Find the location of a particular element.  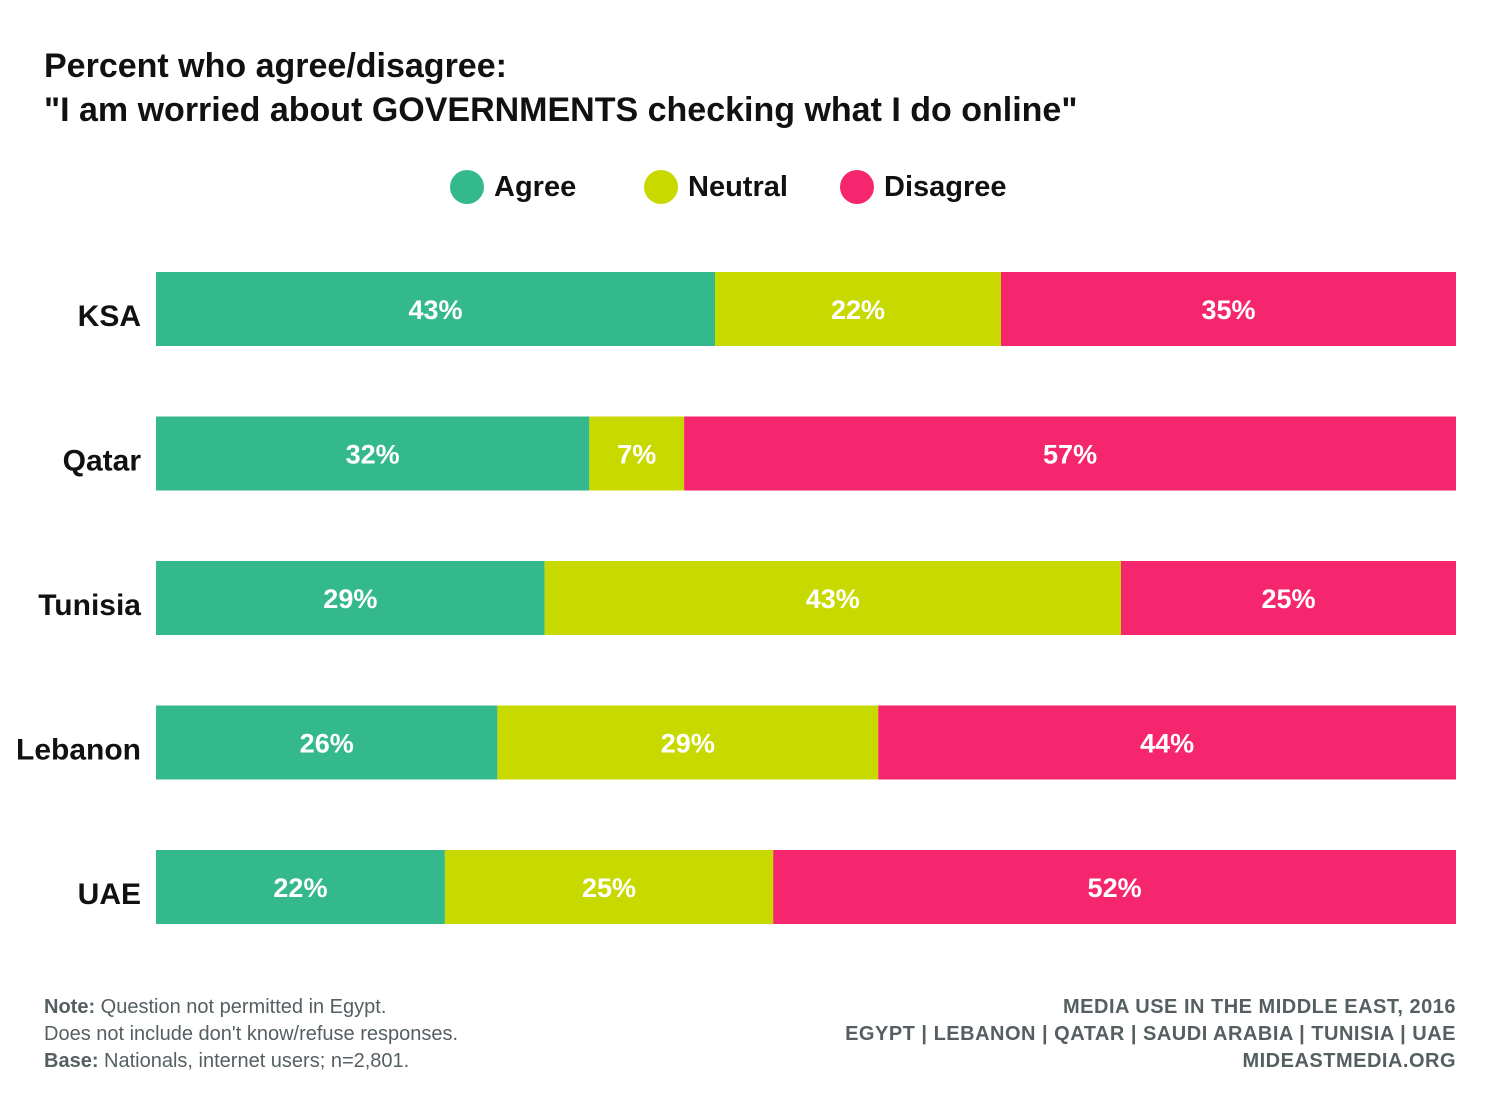

bar-ksa-agree is located at coordinates (435, 309).